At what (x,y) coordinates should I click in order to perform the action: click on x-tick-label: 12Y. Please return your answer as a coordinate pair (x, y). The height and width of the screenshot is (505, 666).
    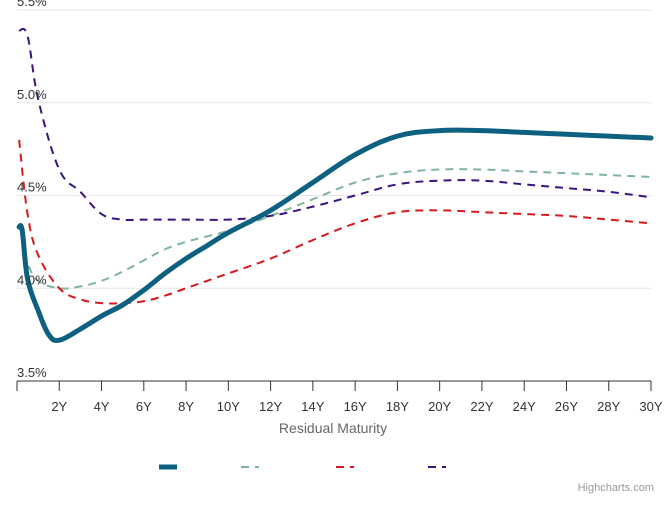
    Looking at the image, I should click on (270, 406).